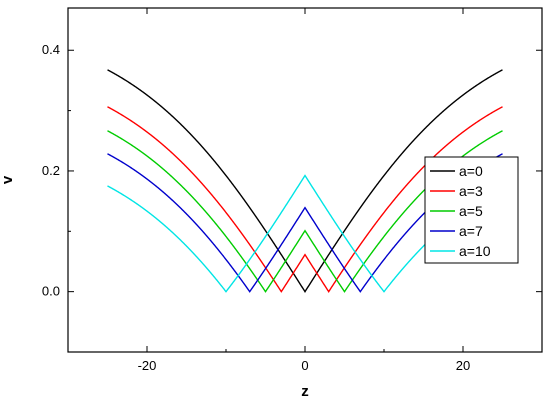  I want to click on y-axis-title: v, so click(8, 179).